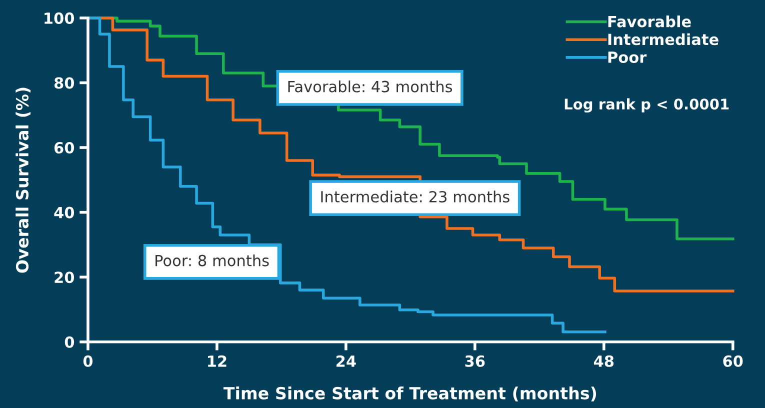 This screenshot has width=765, height=408. What do you see at coordinates (663, 39) in the screenshot?
I see `legend-label: Intermediate` at bounding box center [663, 39].